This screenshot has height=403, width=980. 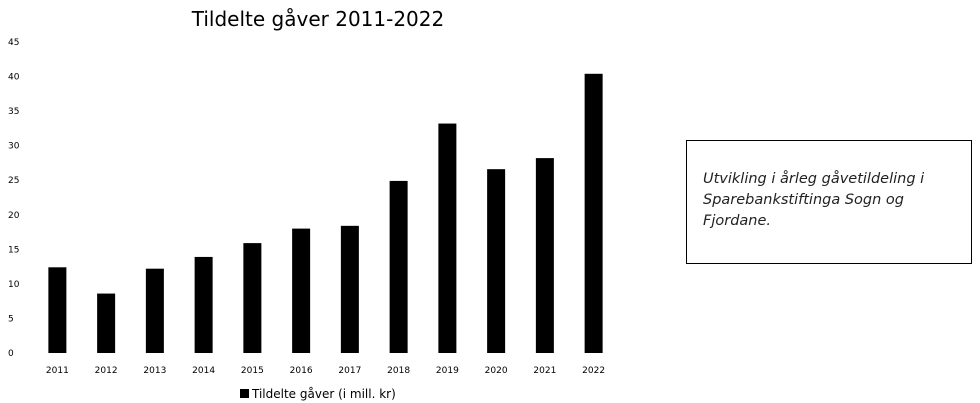 What do you see at coordinates (57, 371) in the screenshot?
I see `x-tick-label: 2011` at bounding box center [57, 371].